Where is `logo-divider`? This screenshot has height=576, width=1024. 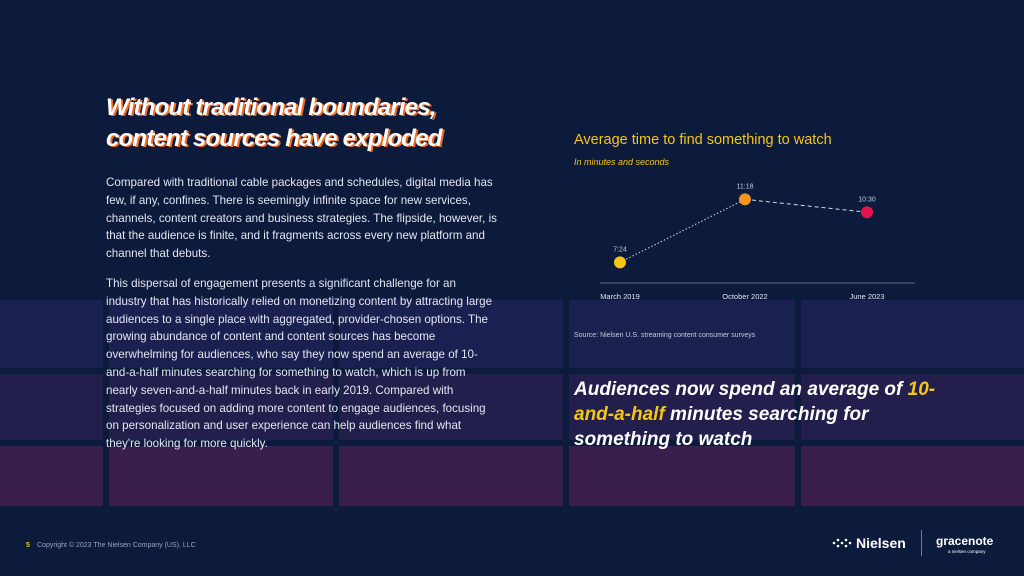 logo-divider is located at coordinates (921, 543).